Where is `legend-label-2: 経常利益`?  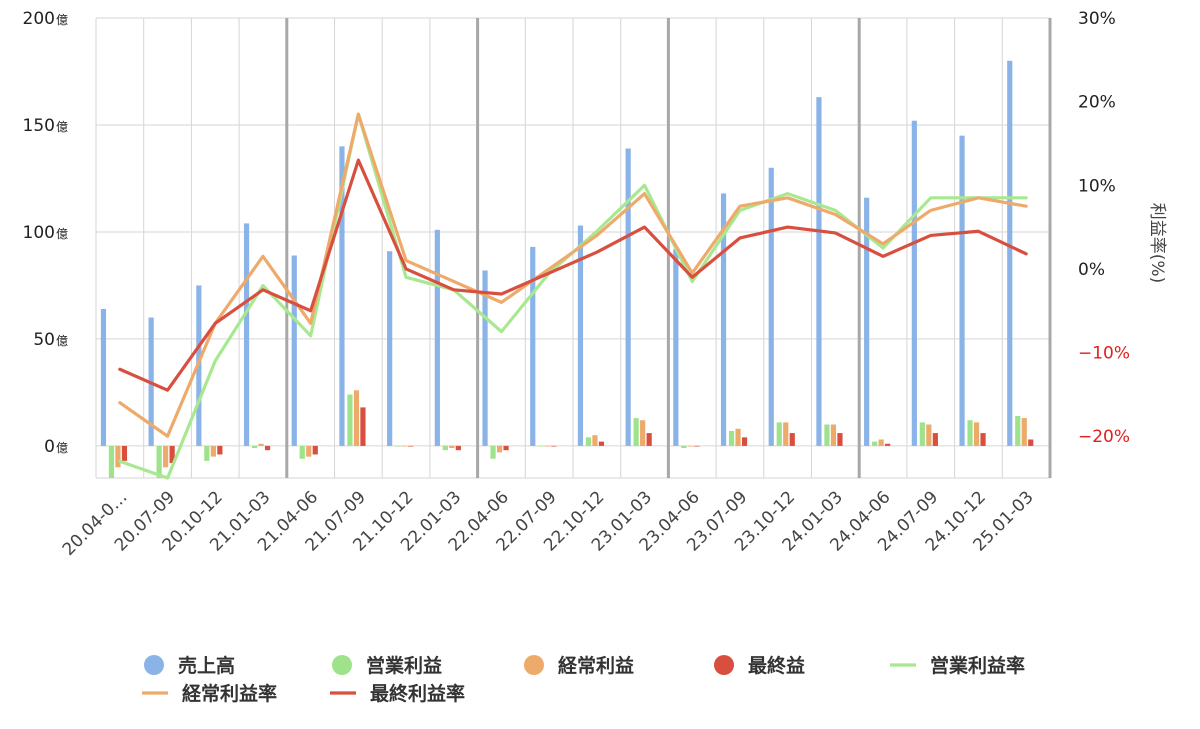
legend-label-2: 経常利益 is located at coordinates (596, 665).